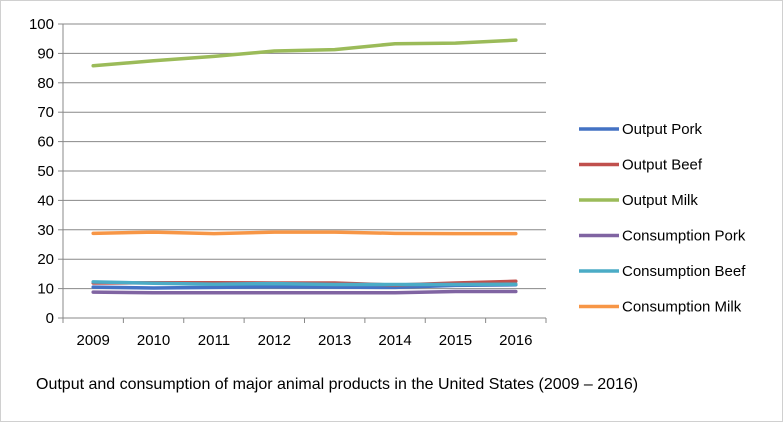  I want to click on legend-entry: Consumption Beef, so click(662, 271).